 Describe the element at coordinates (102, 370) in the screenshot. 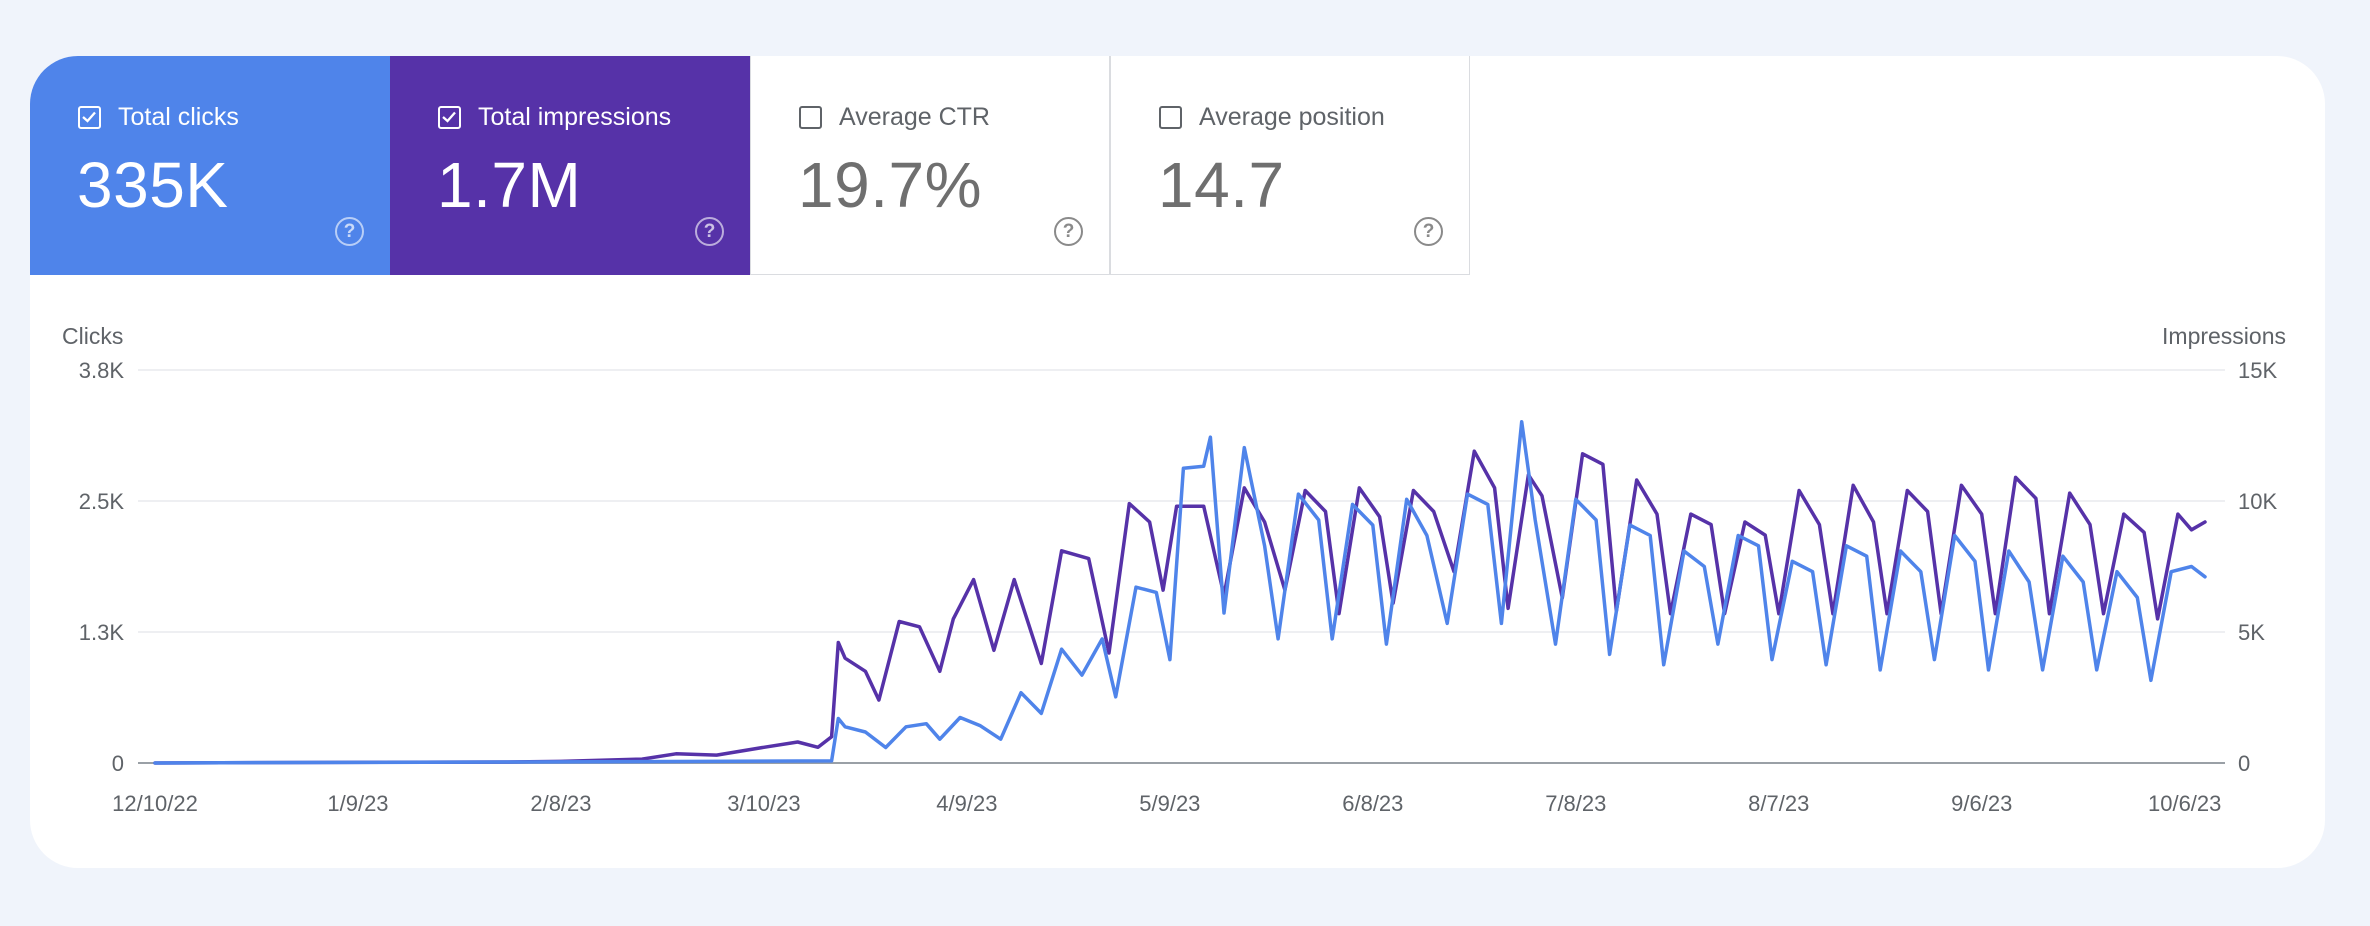

I see `y-left-tick-label: 3.8K` at that location.